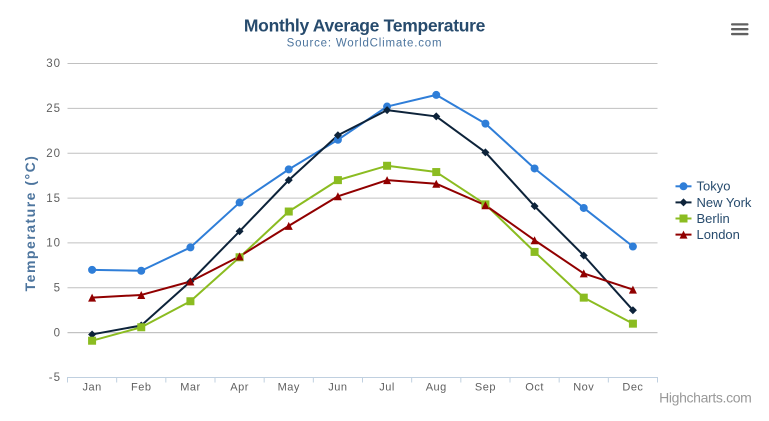  I want to click on svg-text: 30, so click(53, 64).